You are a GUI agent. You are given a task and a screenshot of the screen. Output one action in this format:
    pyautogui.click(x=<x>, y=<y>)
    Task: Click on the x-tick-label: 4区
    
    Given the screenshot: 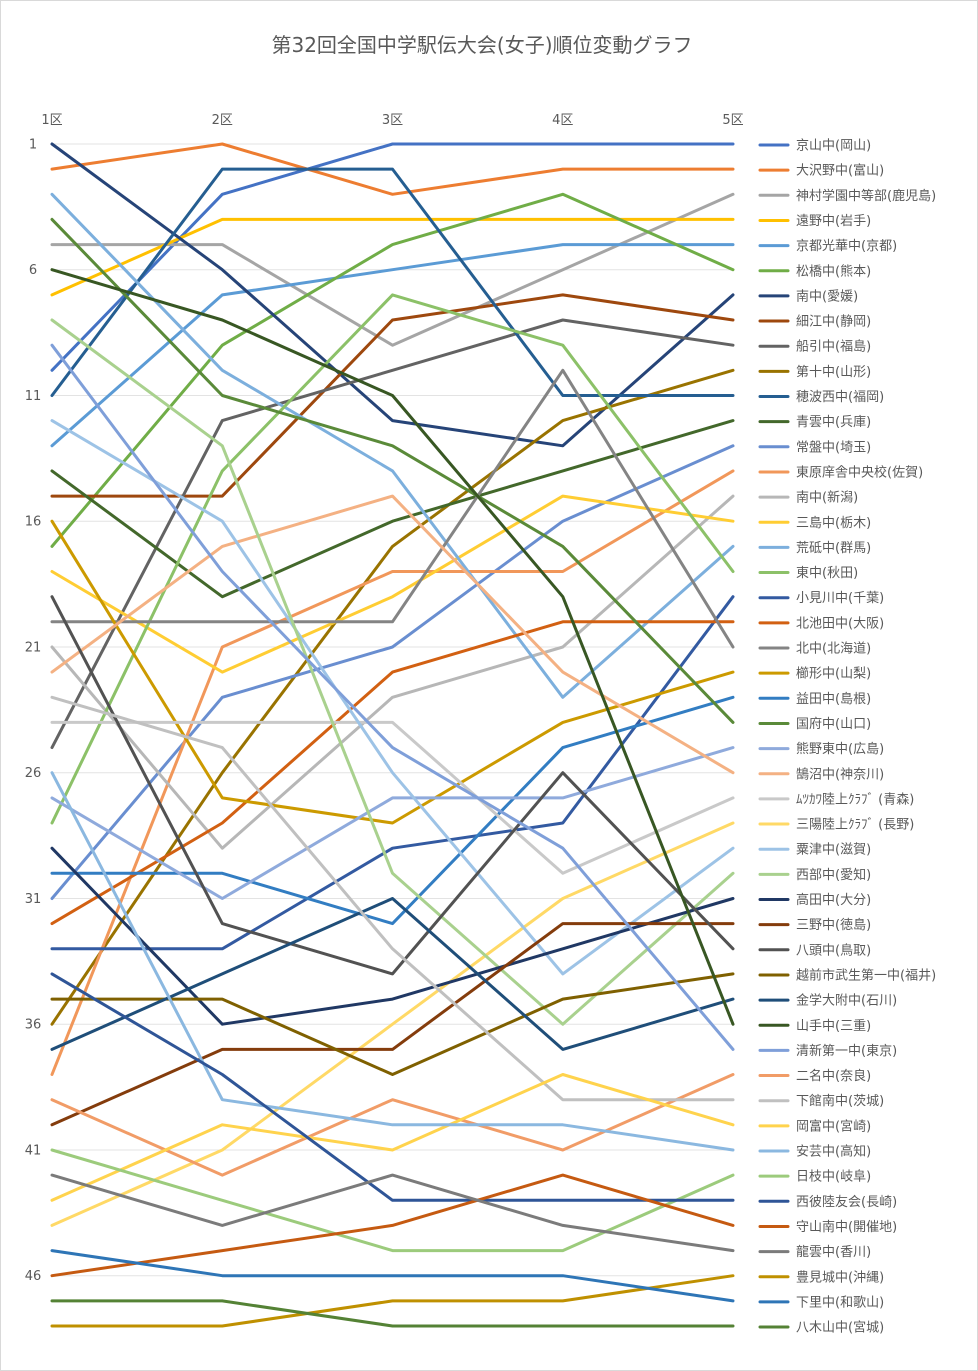 What is the action you would take?
    pyautogui.click(x=562, y=120)
    